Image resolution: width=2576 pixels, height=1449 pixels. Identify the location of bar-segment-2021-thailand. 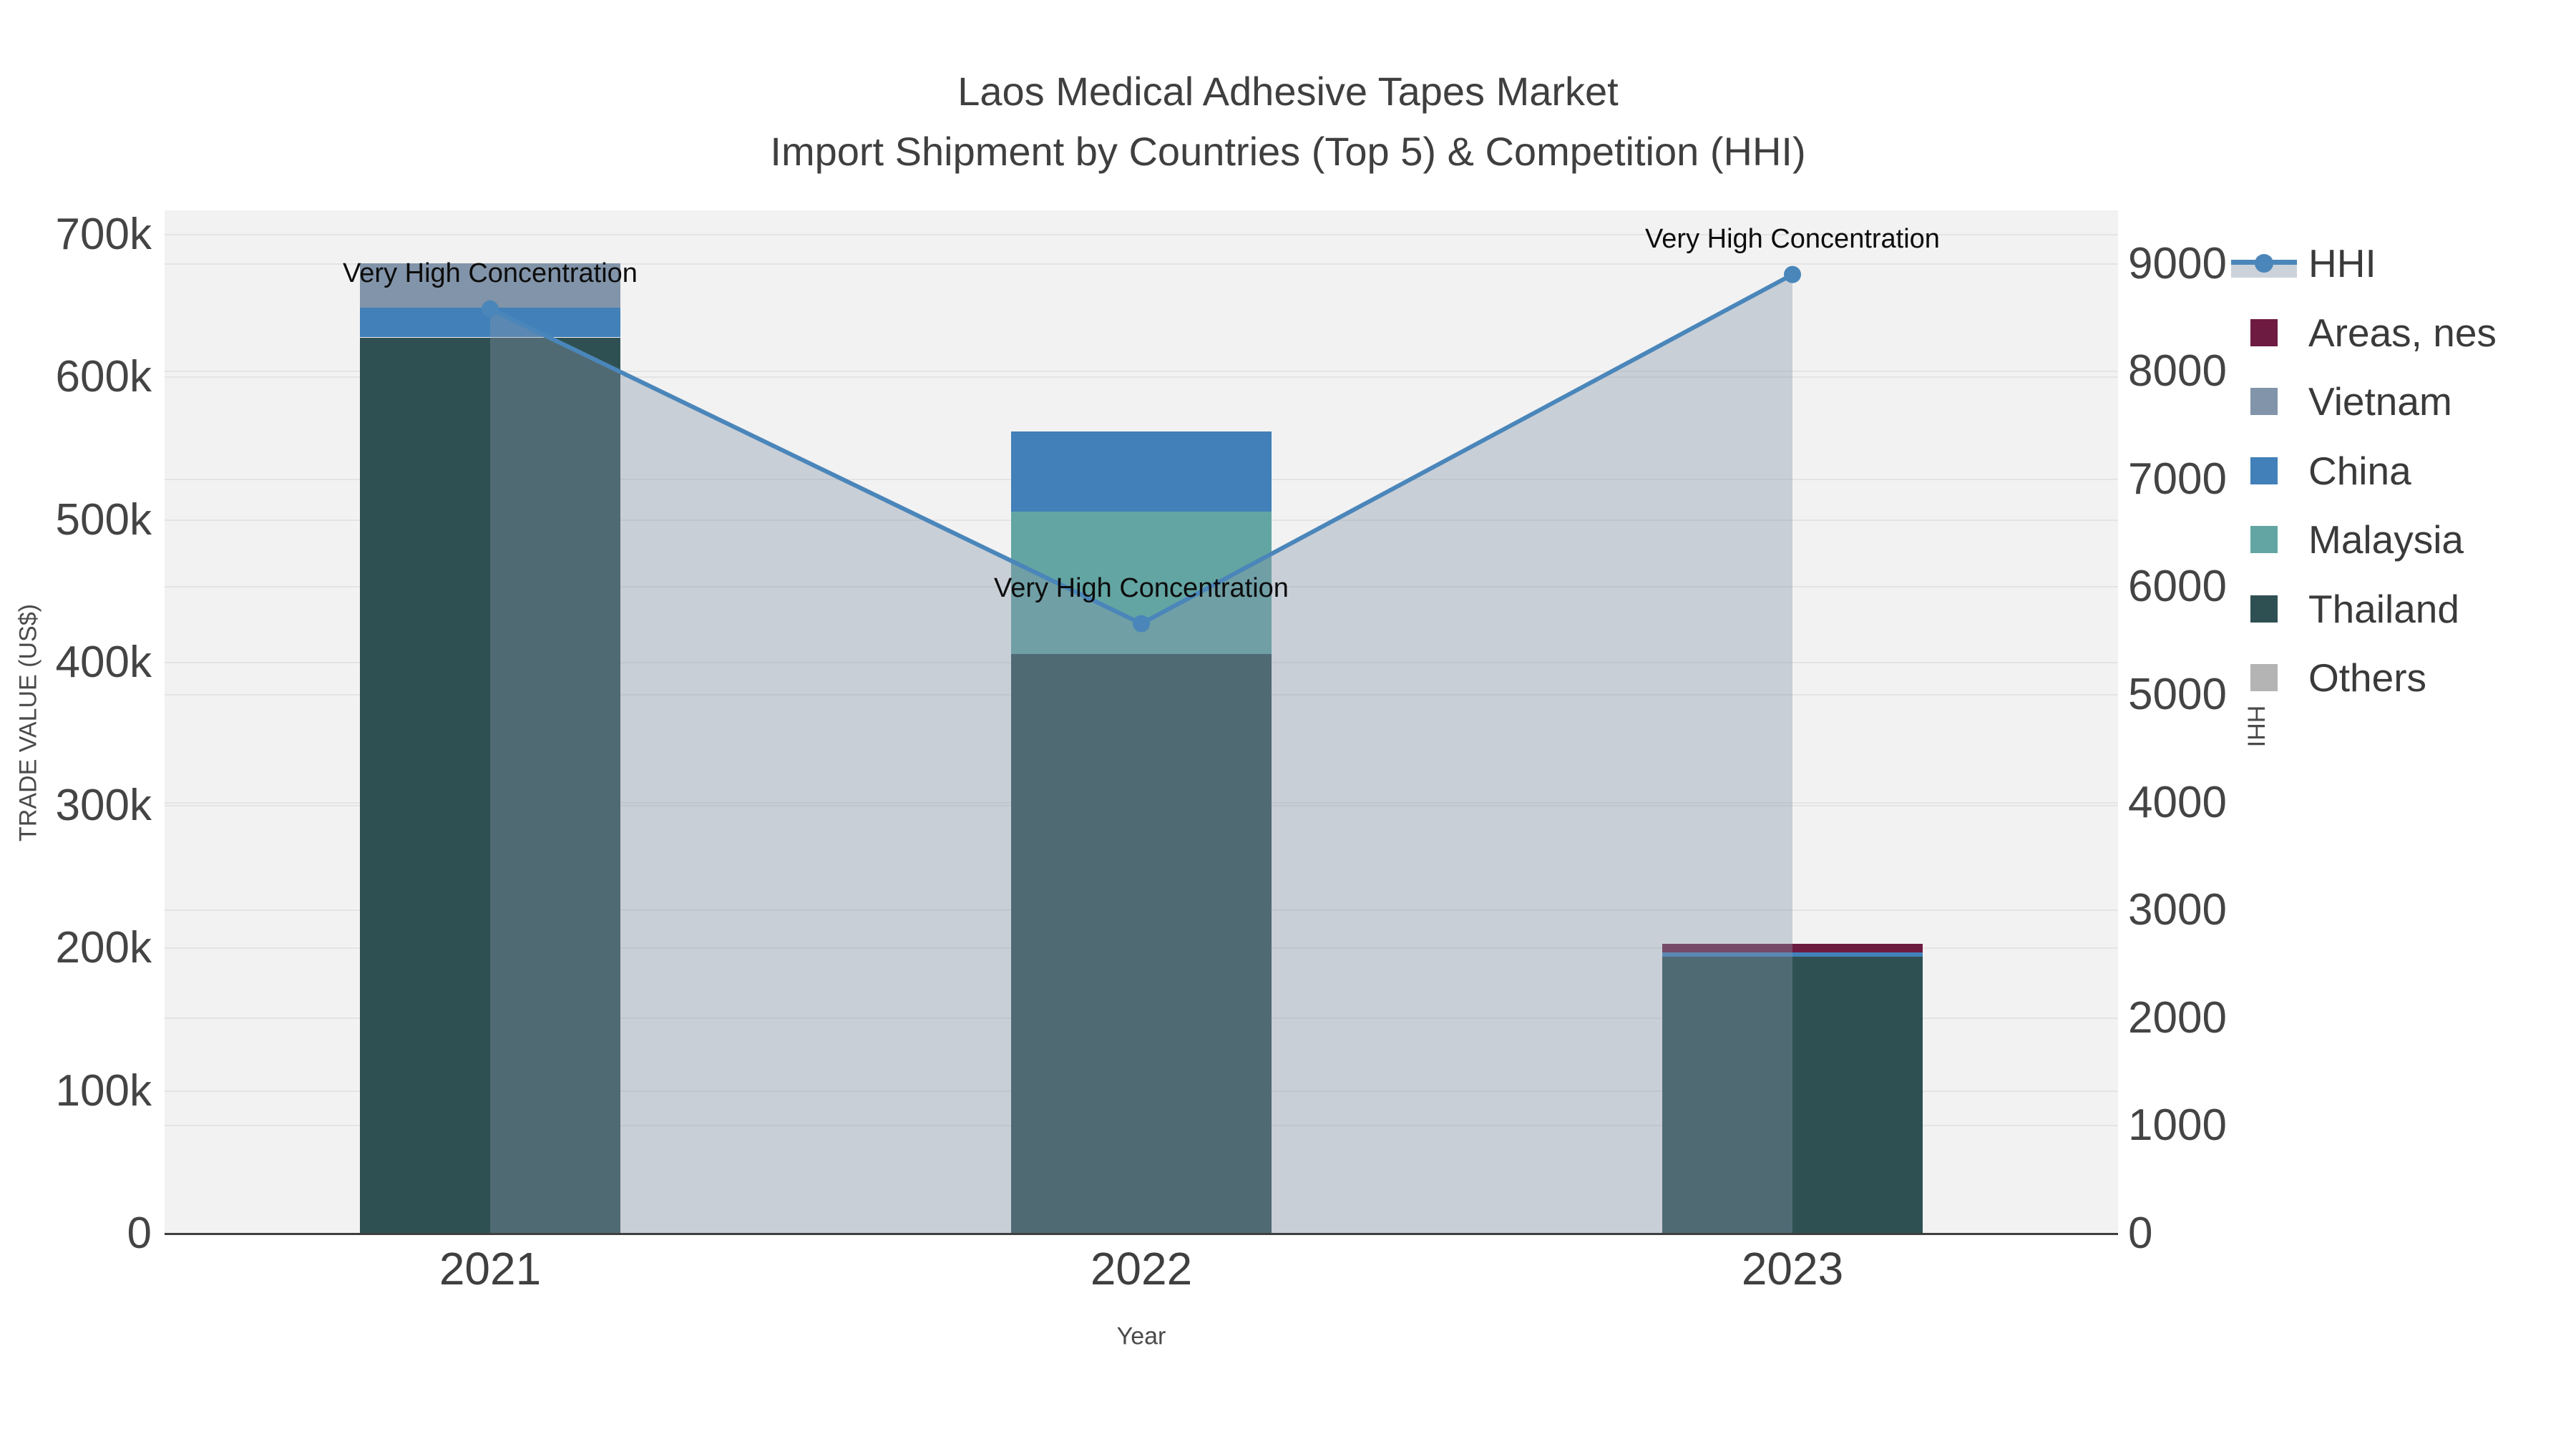
(490, 785).